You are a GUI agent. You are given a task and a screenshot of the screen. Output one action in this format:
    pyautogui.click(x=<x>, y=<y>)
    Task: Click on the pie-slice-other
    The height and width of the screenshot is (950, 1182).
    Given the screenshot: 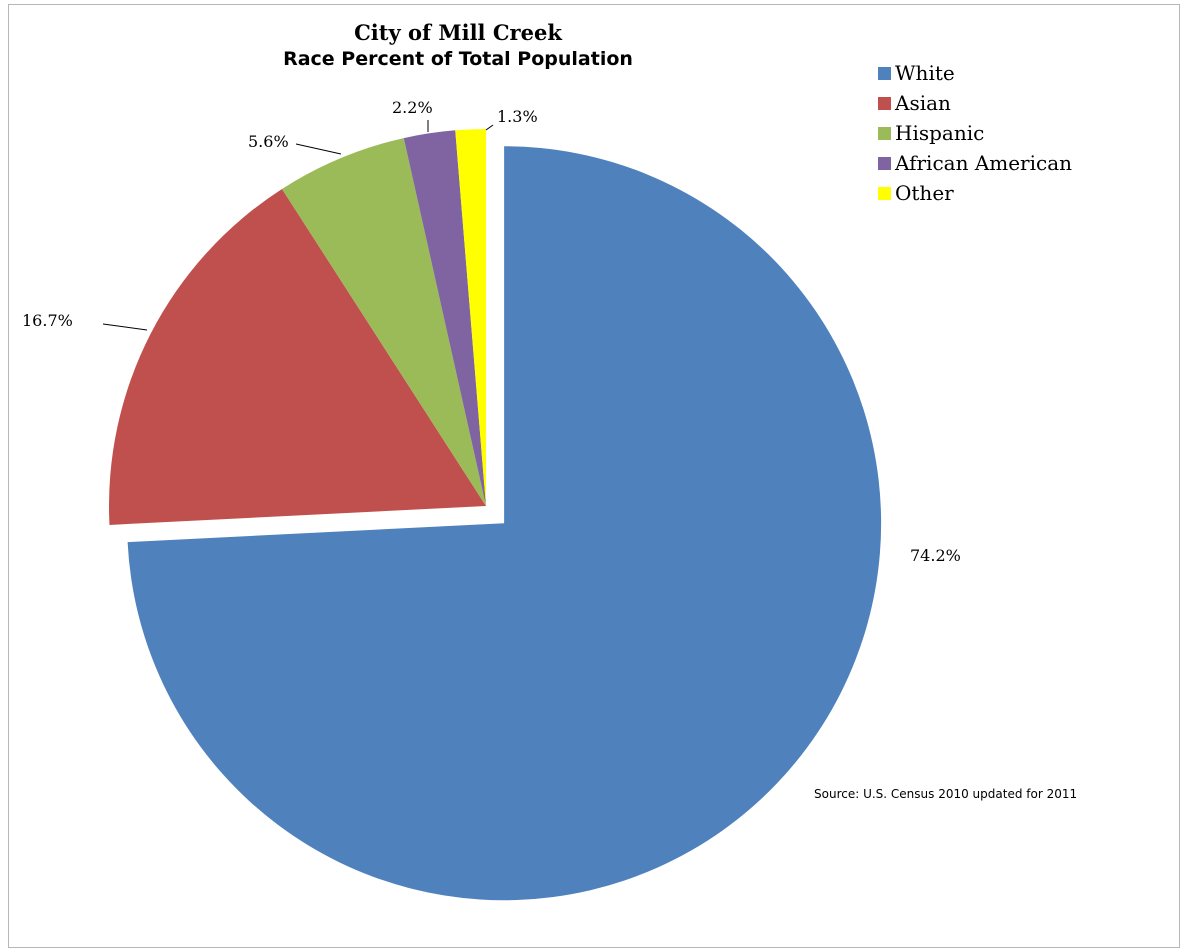 What is the action you would take?
    pyautogui.click(x=470, y=317)
    